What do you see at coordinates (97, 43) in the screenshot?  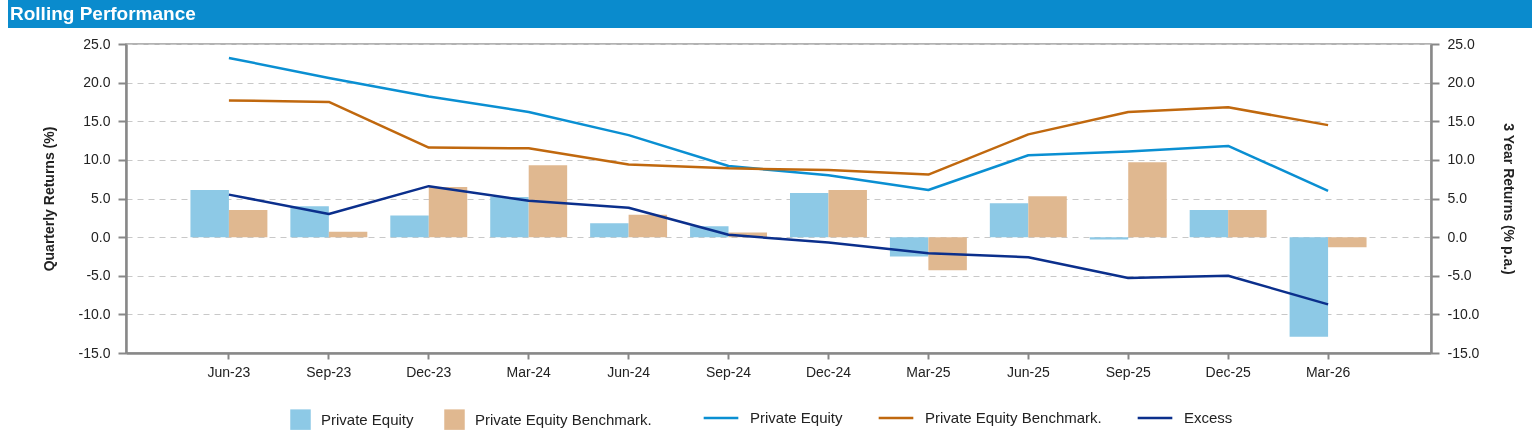 I see `y-tick-label: 25.0` at bounding box center [97, 43].